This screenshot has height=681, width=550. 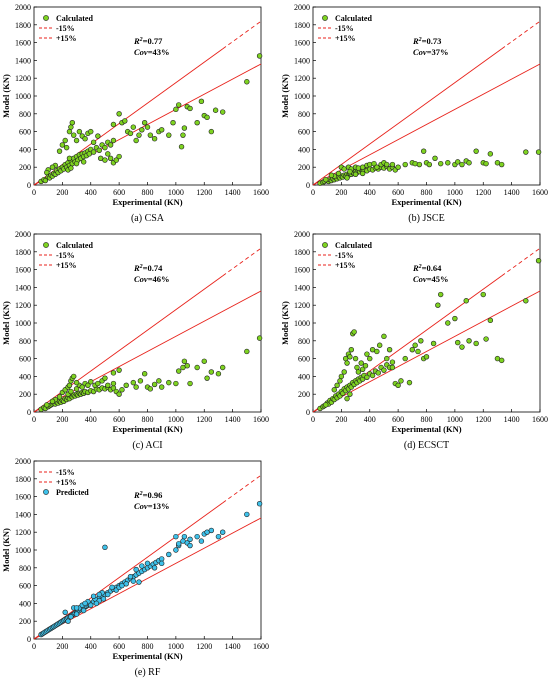 What do you see at coordinates (119, 192) in the screenshot?
I see `x-tick-label: 600` at bounding box center [119, 192].